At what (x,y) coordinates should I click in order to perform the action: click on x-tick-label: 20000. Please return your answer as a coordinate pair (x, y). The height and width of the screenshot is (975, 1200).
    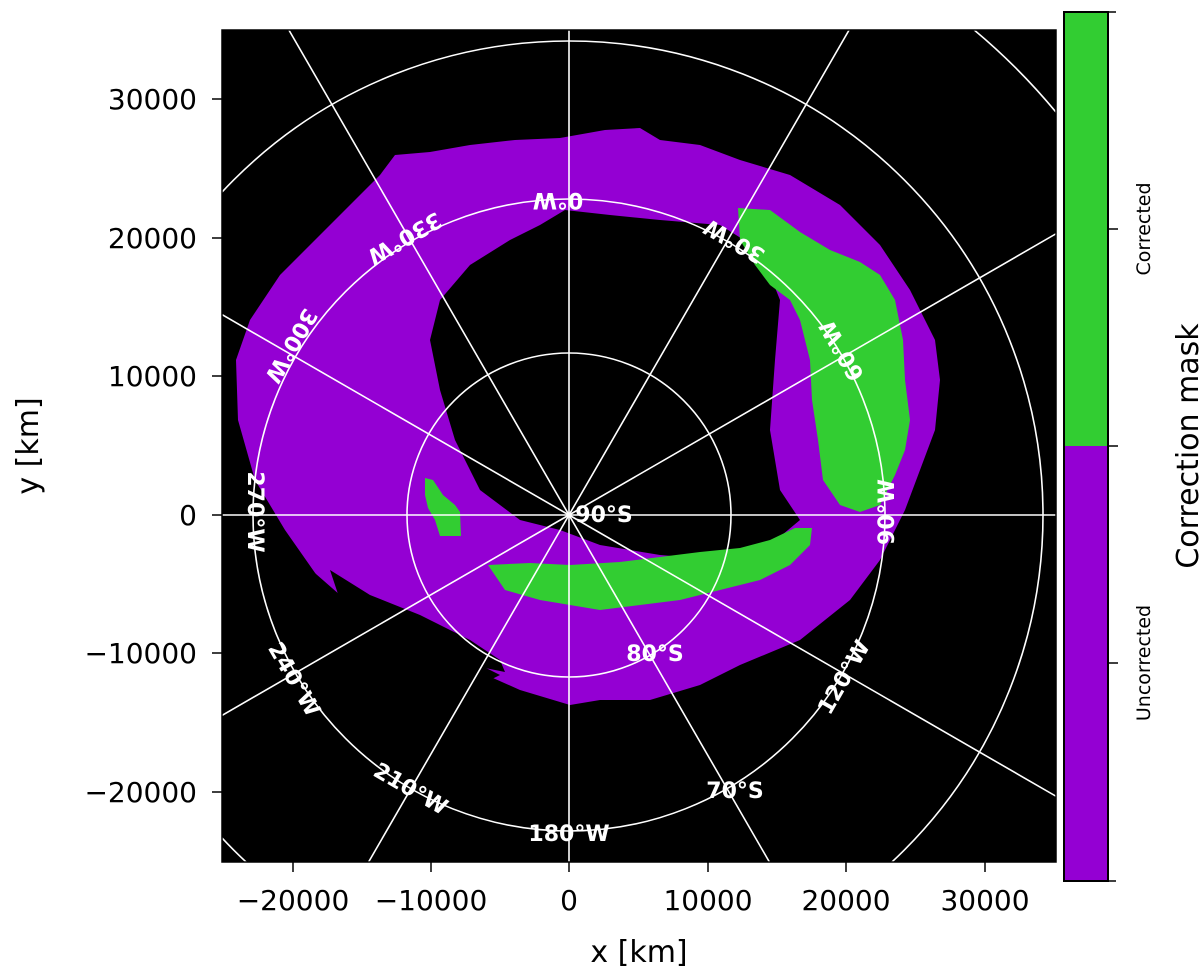
    Looking at the image, I should click on (845, 900).